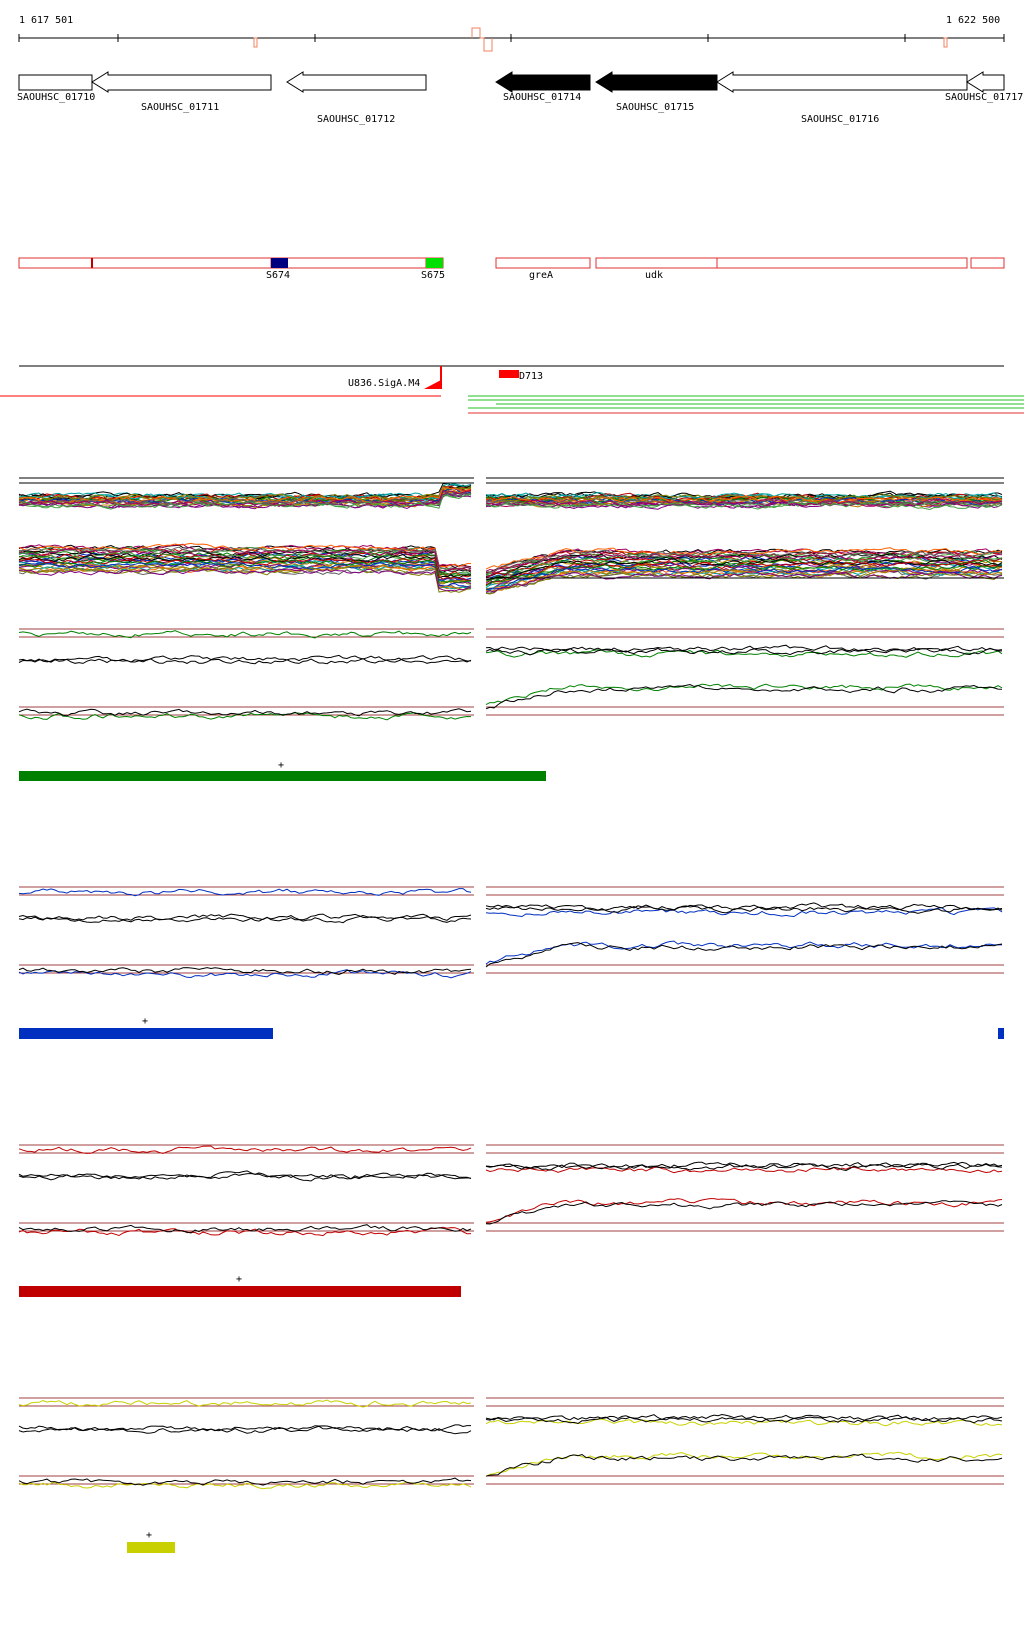  Describe the element at coordinates (842, 98) in the screenshot. I see `gene-arrow: SAOUHSC_01716` at that location.